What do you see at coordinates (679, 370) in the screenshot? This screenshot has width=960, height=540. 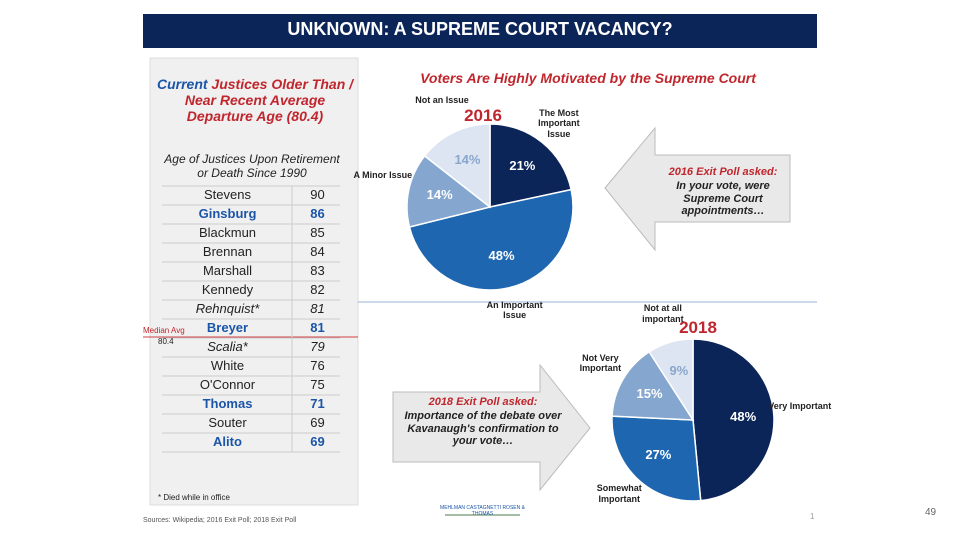 I see `value-label: 9%` at bounding box center [679, 370].